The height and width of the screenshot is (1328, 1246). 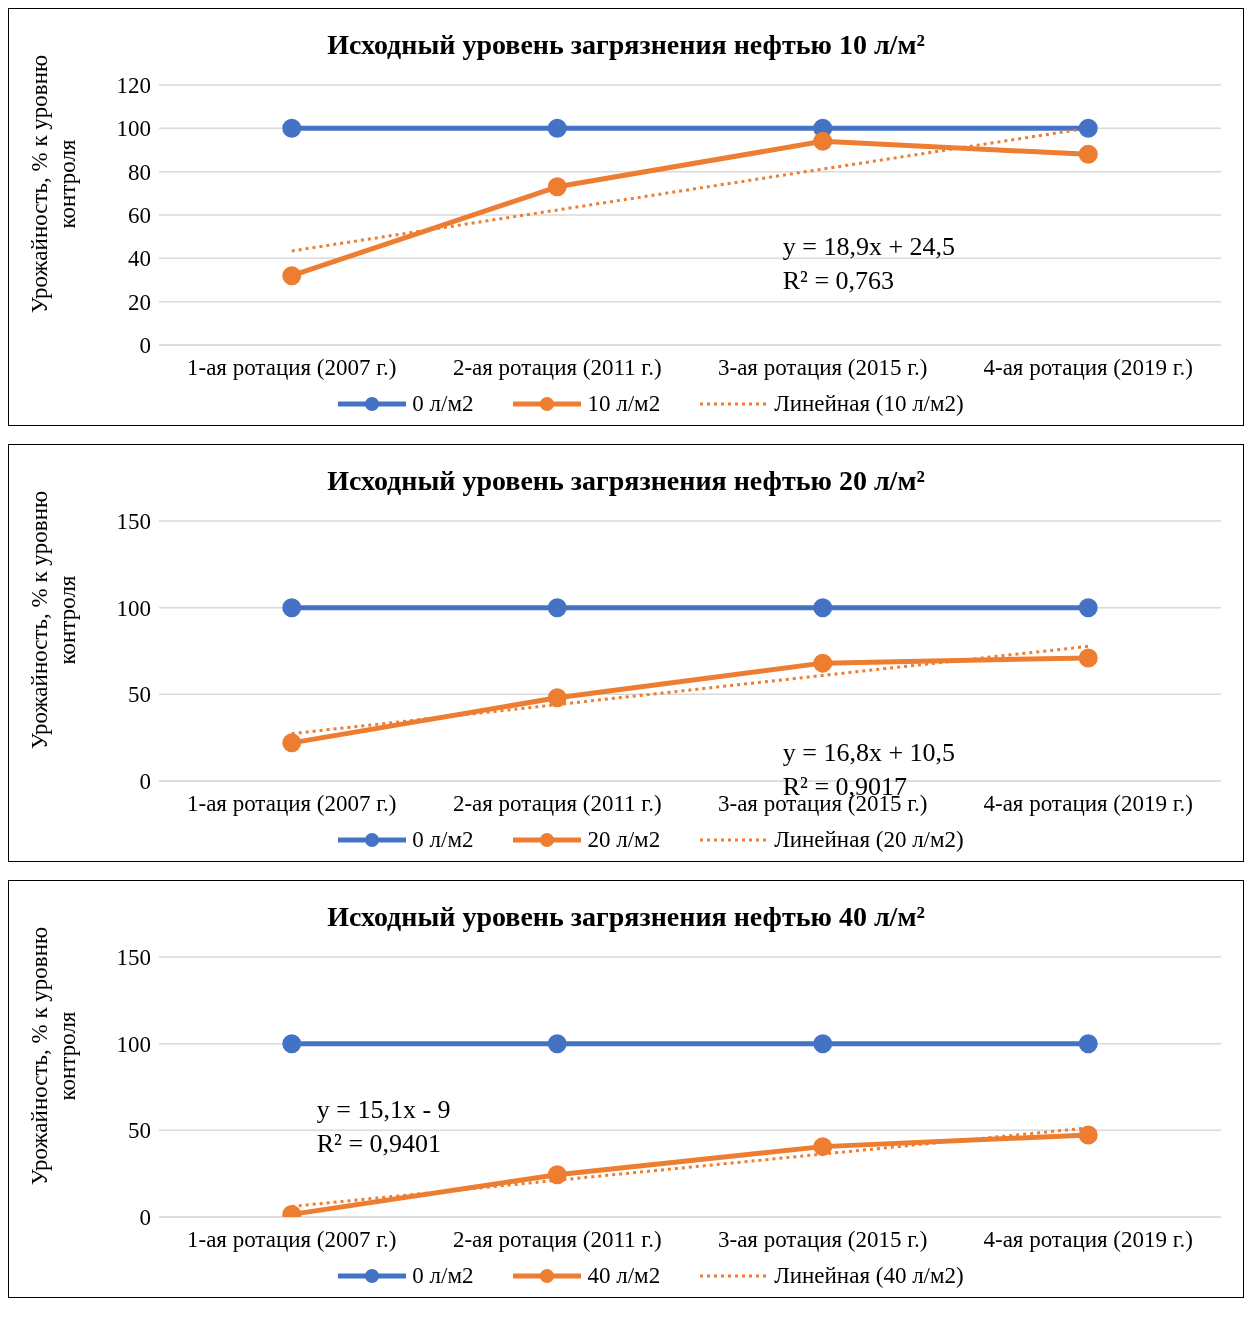 What do you see at coordinates (626, 44) in the screenshot?
I see `chart-title: Исходный уровень загрязнения нефтью 10 л/м²` at bounding box center [626, 44].